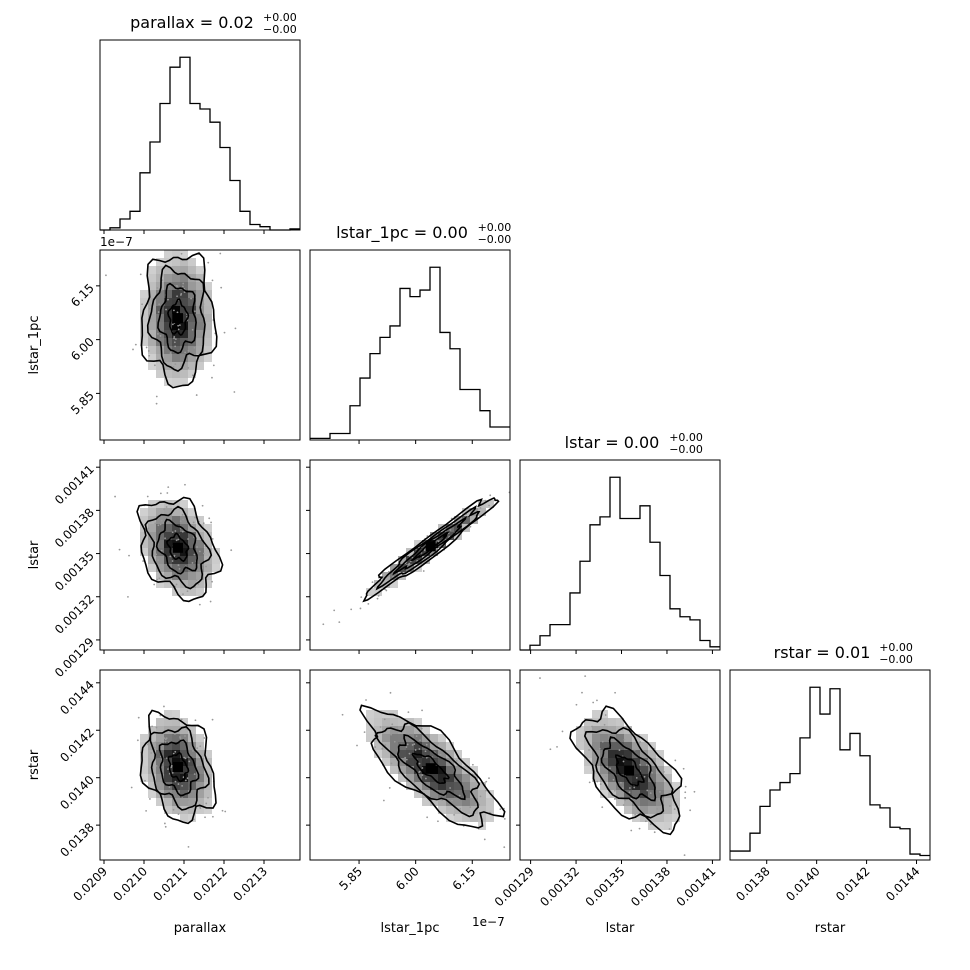  I want to click on y-tick-label: 0.00129, so click(74, 657).